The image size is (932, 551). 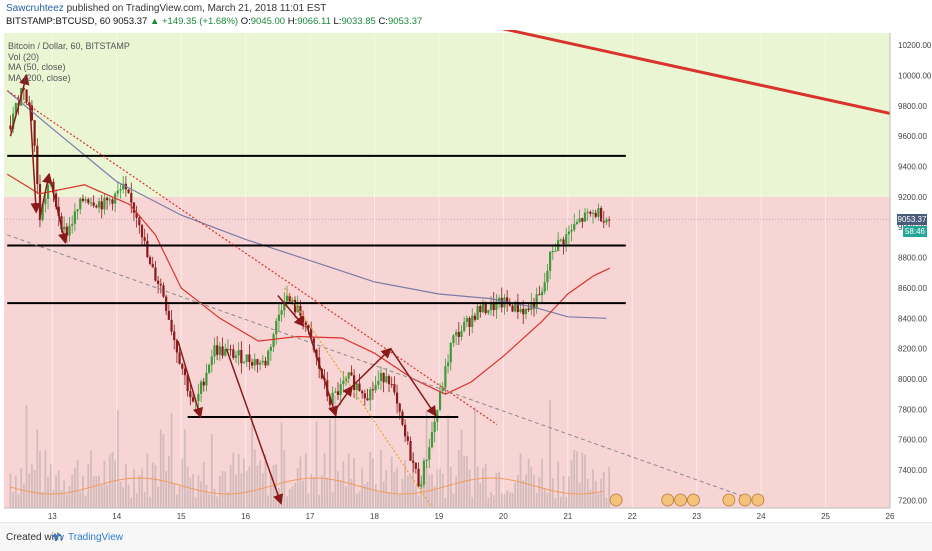 I want to click on tradingview-link: TradingView, so click(x=96, y=537).